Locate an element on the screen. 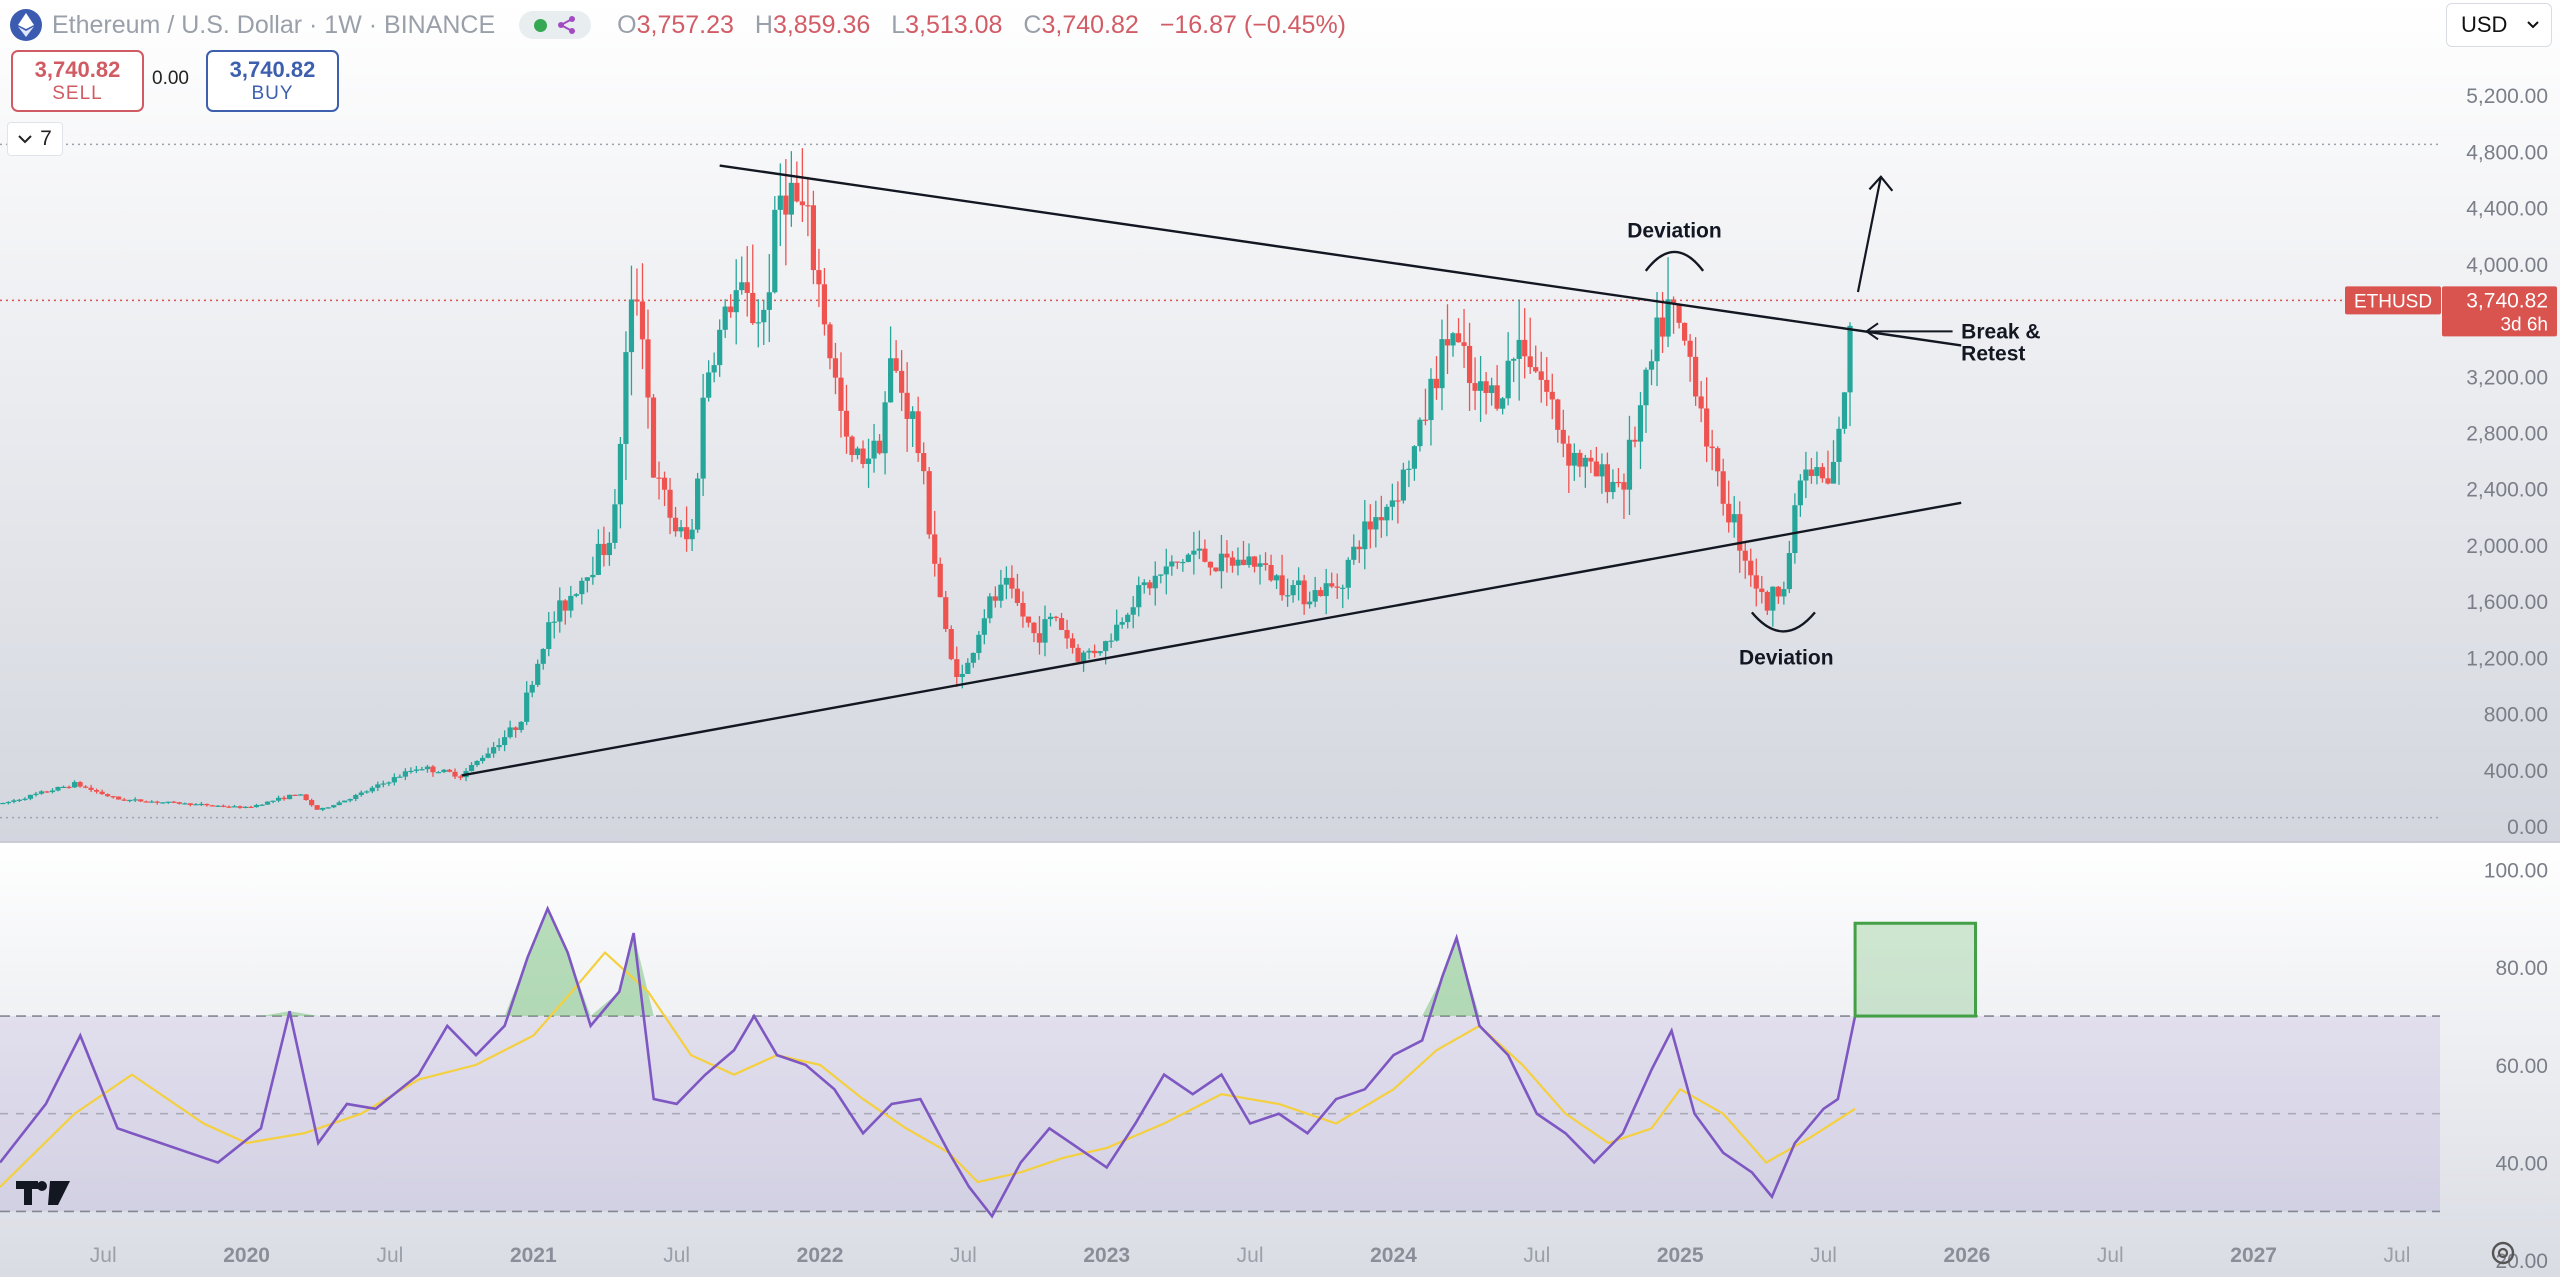 Image resolution: width=2560 pixels, height=1277 pixels. change-value: −16.87 (−0.45%) is located at coordinates (1253, 24).